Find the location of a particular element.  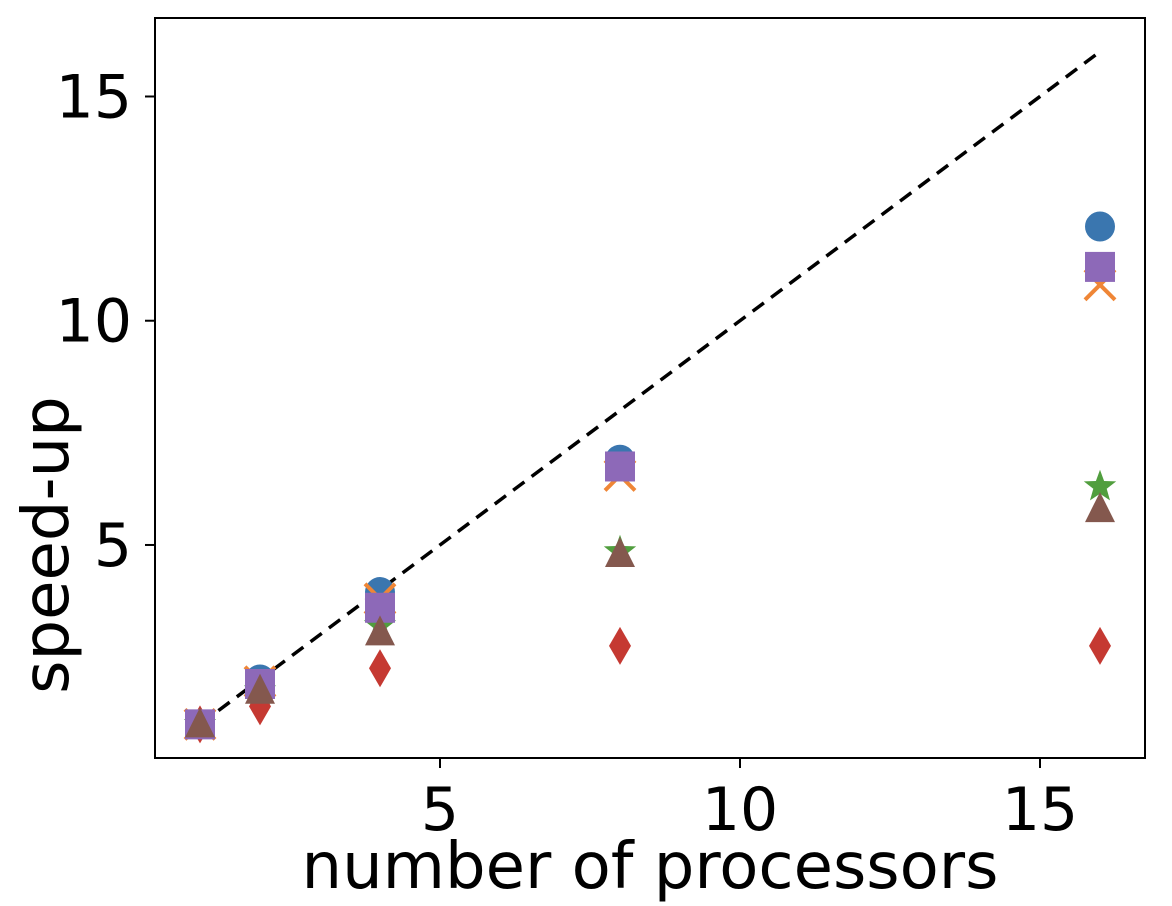

x-axis-label: number of processors is located at coordinates (650, 867).